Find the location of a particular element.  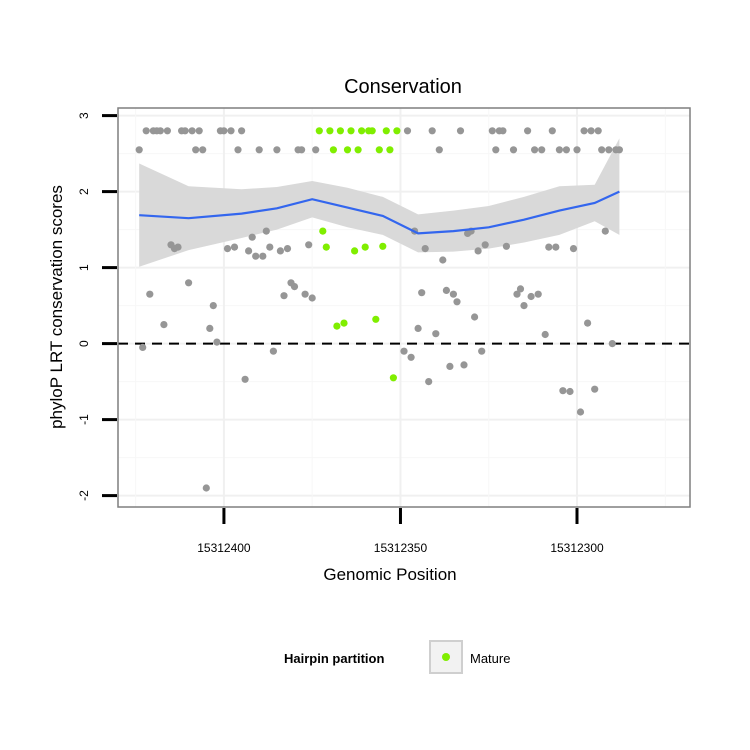

y-tick-label: 3 is located at coordinates (84, 115).